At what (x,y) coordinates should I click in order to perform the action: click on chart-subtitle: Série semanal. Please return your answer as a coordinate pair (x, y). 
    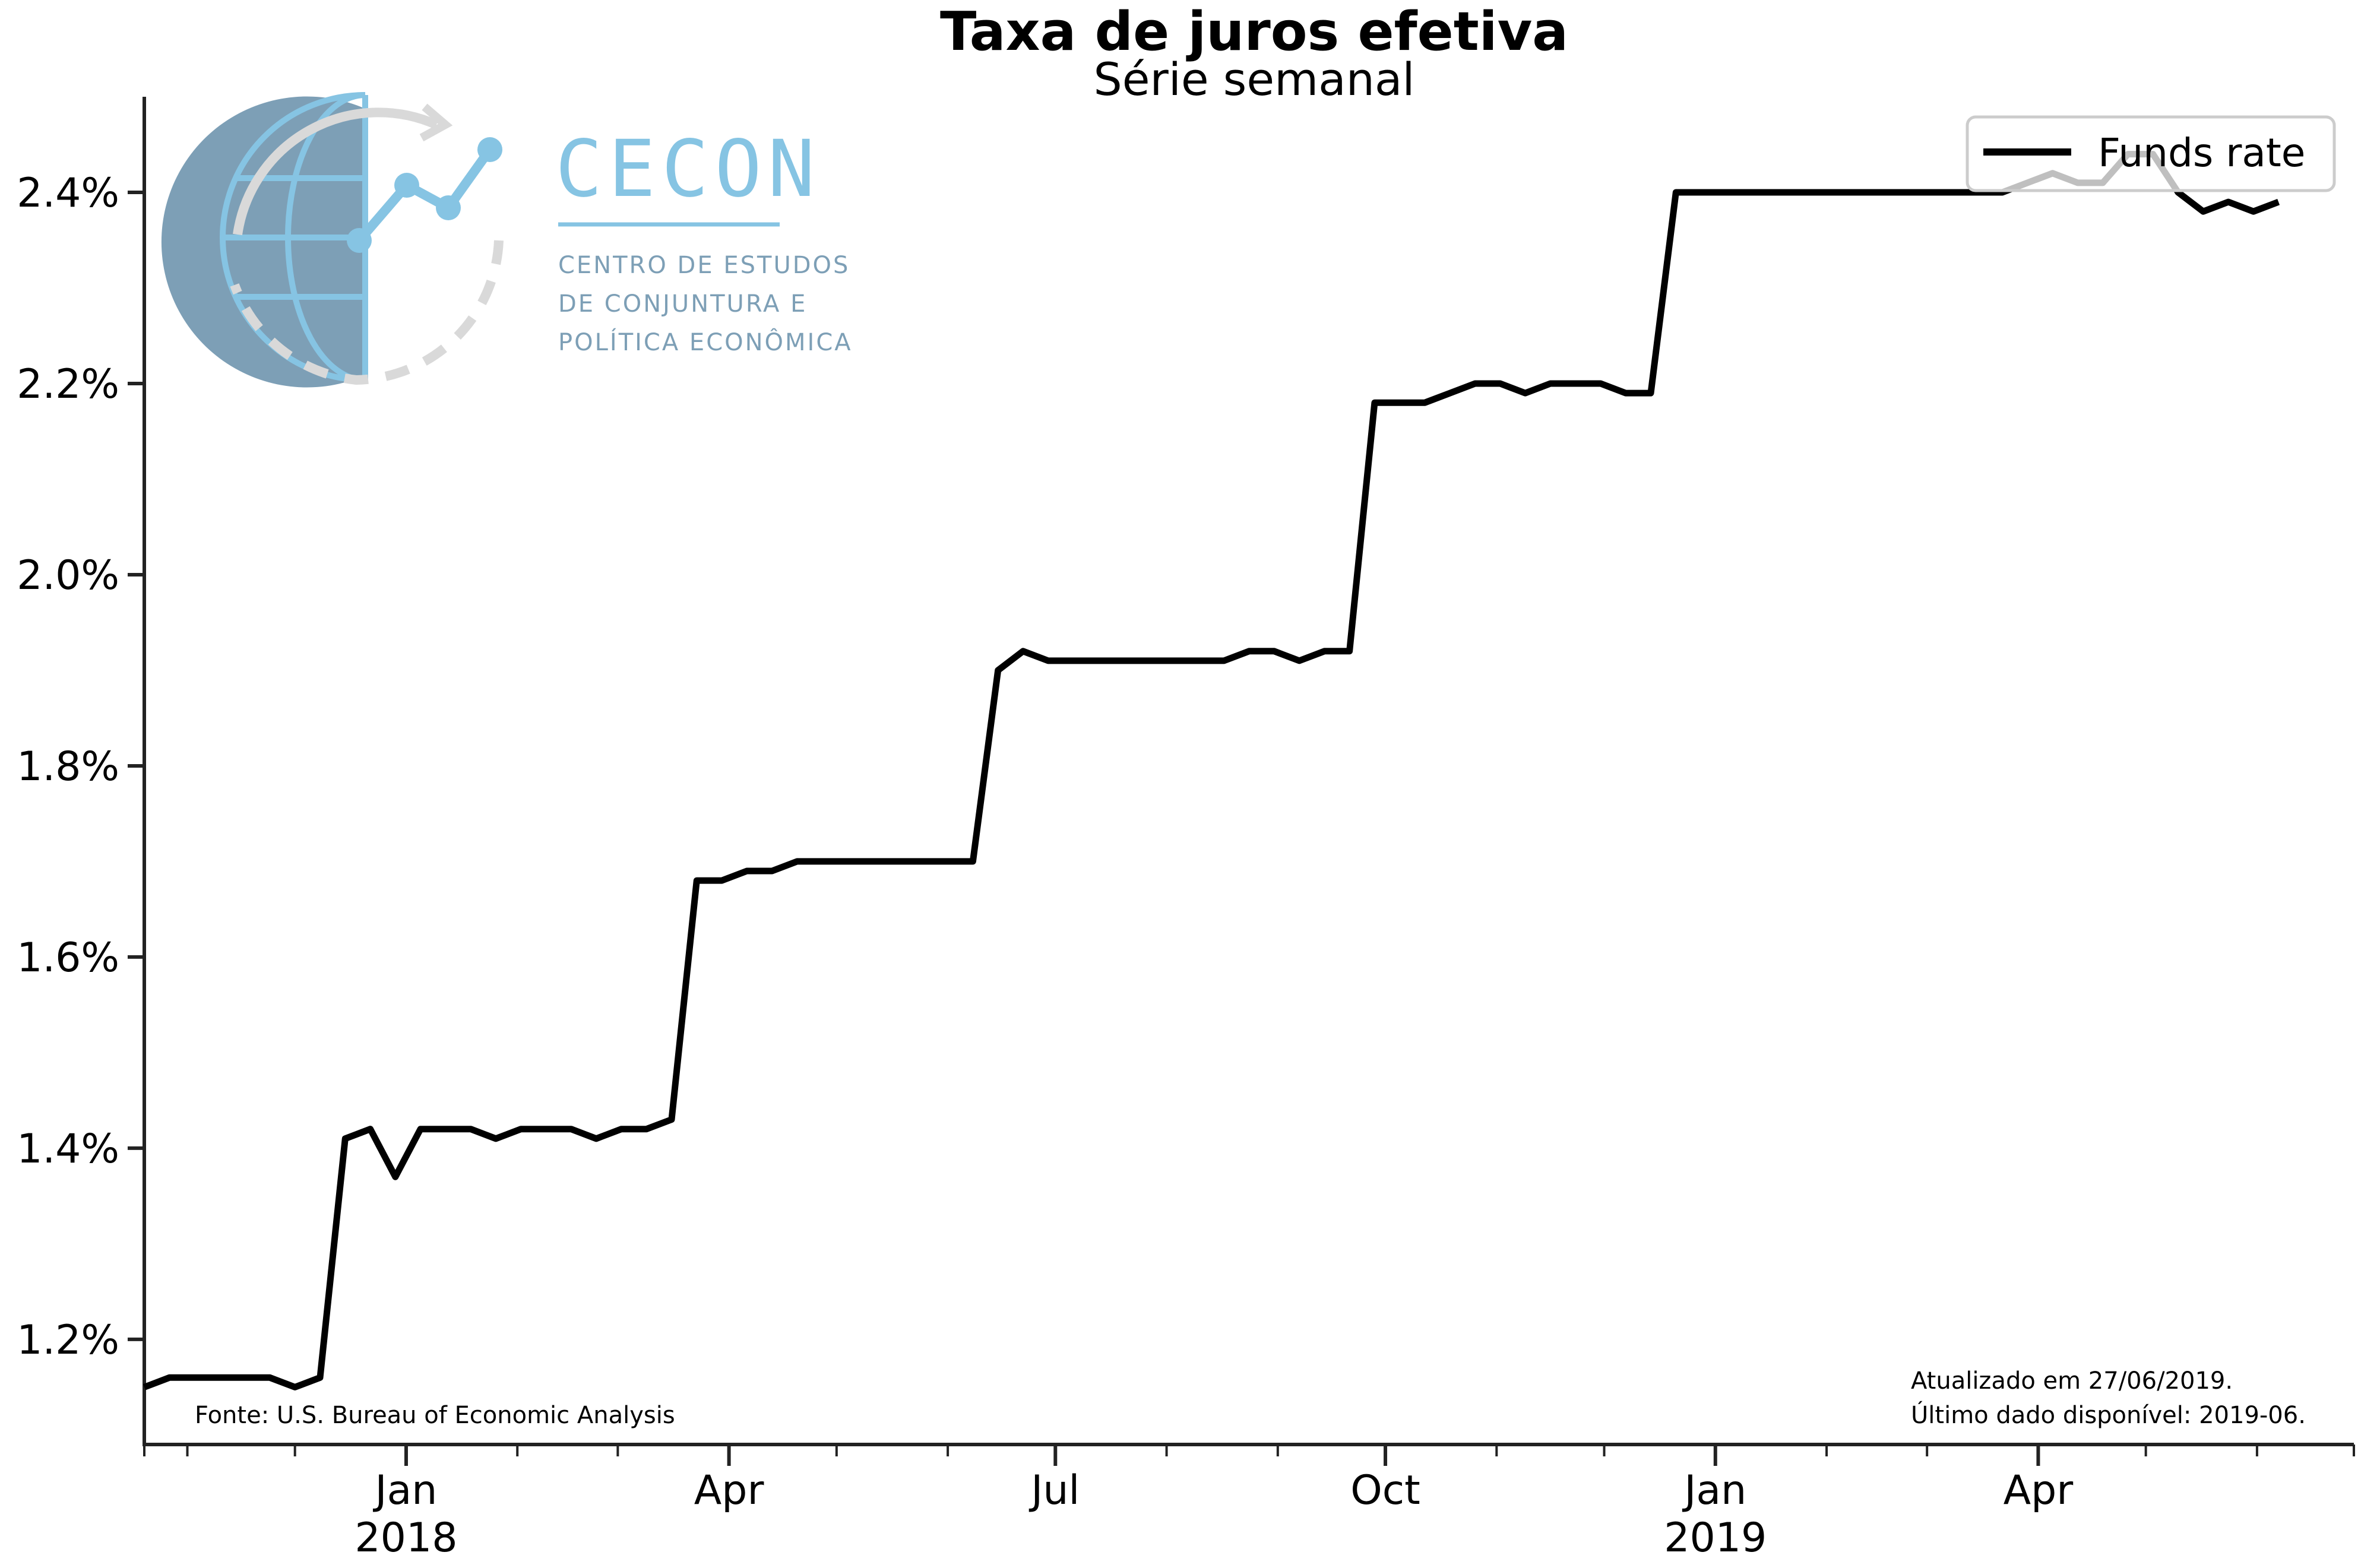
    Looking at the image, I should click on (1253, 80).